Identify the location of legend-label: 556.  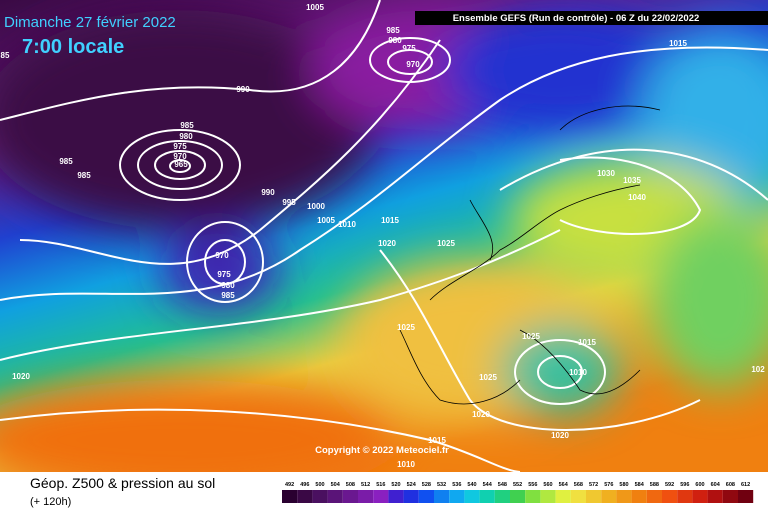
(532, 485).